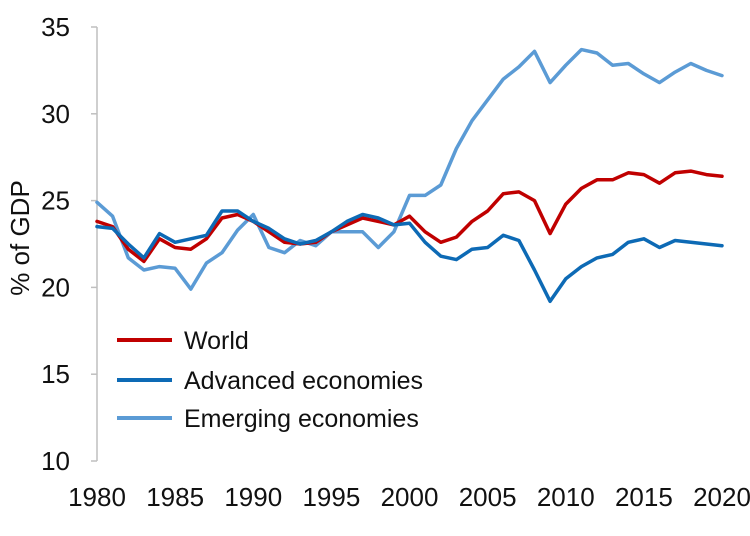 The height and width of the screenshot is (536, 750). Describe the element at coordinates (303, 381) in the screenshot. I see `legend-label: Advanced economies` at that location.